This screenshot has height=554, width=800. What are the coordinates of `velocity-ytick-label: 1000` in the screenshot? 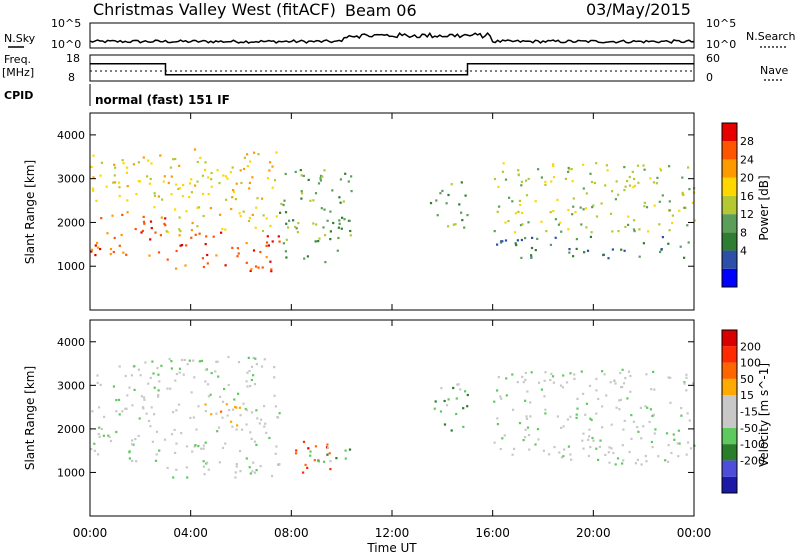 It's located at (71, 472).